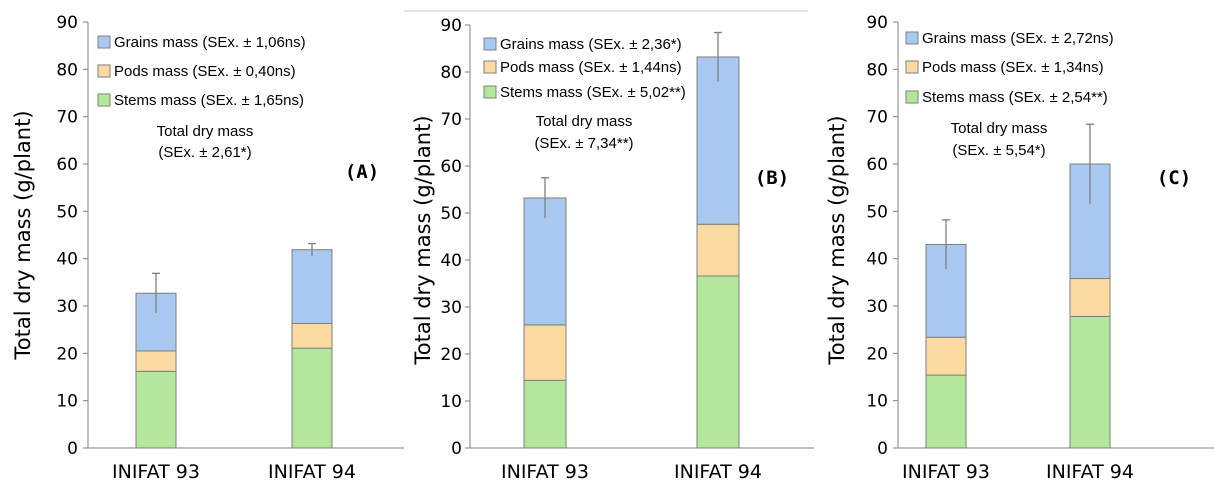 The width and height of the screenshot is (1214, 490). What do you see at coordinates (362, 172) in the screenshot?
I see `panel-label: (A)` at bounding box center [362, 172].